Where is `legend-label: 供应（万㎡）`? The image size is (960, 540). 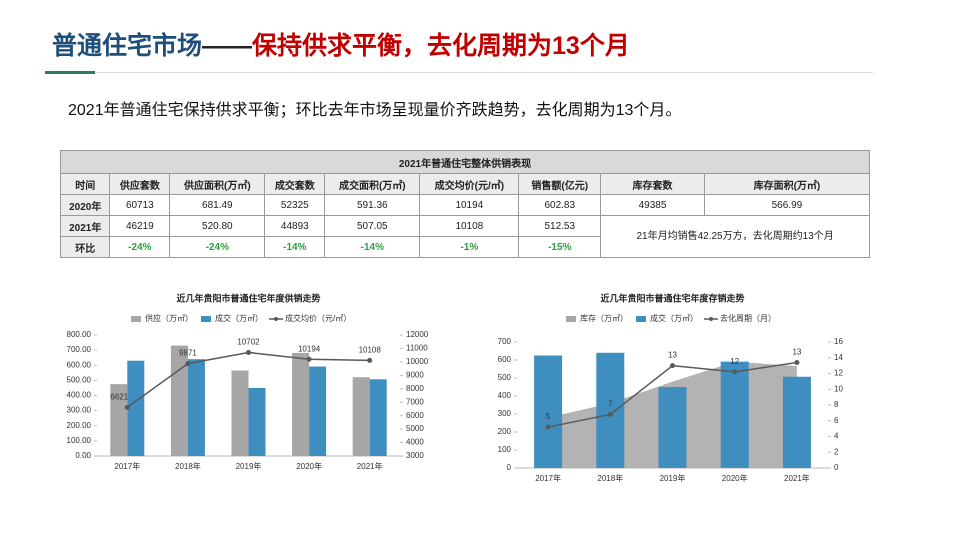
legend-label: 供应（万㎡） is located at coordinates (169, 318).